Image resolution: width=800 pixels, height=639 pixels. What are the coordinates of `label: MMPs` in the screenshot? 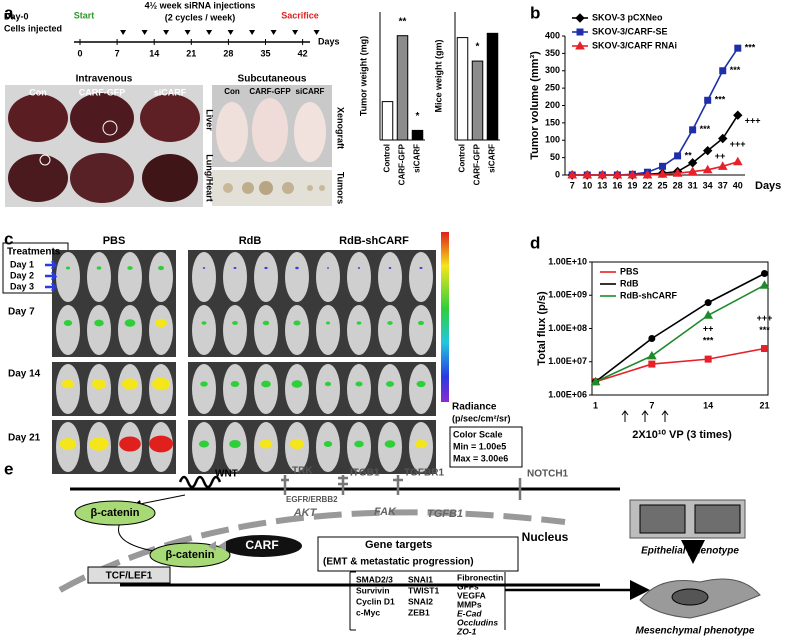 It's located at (469, 604).